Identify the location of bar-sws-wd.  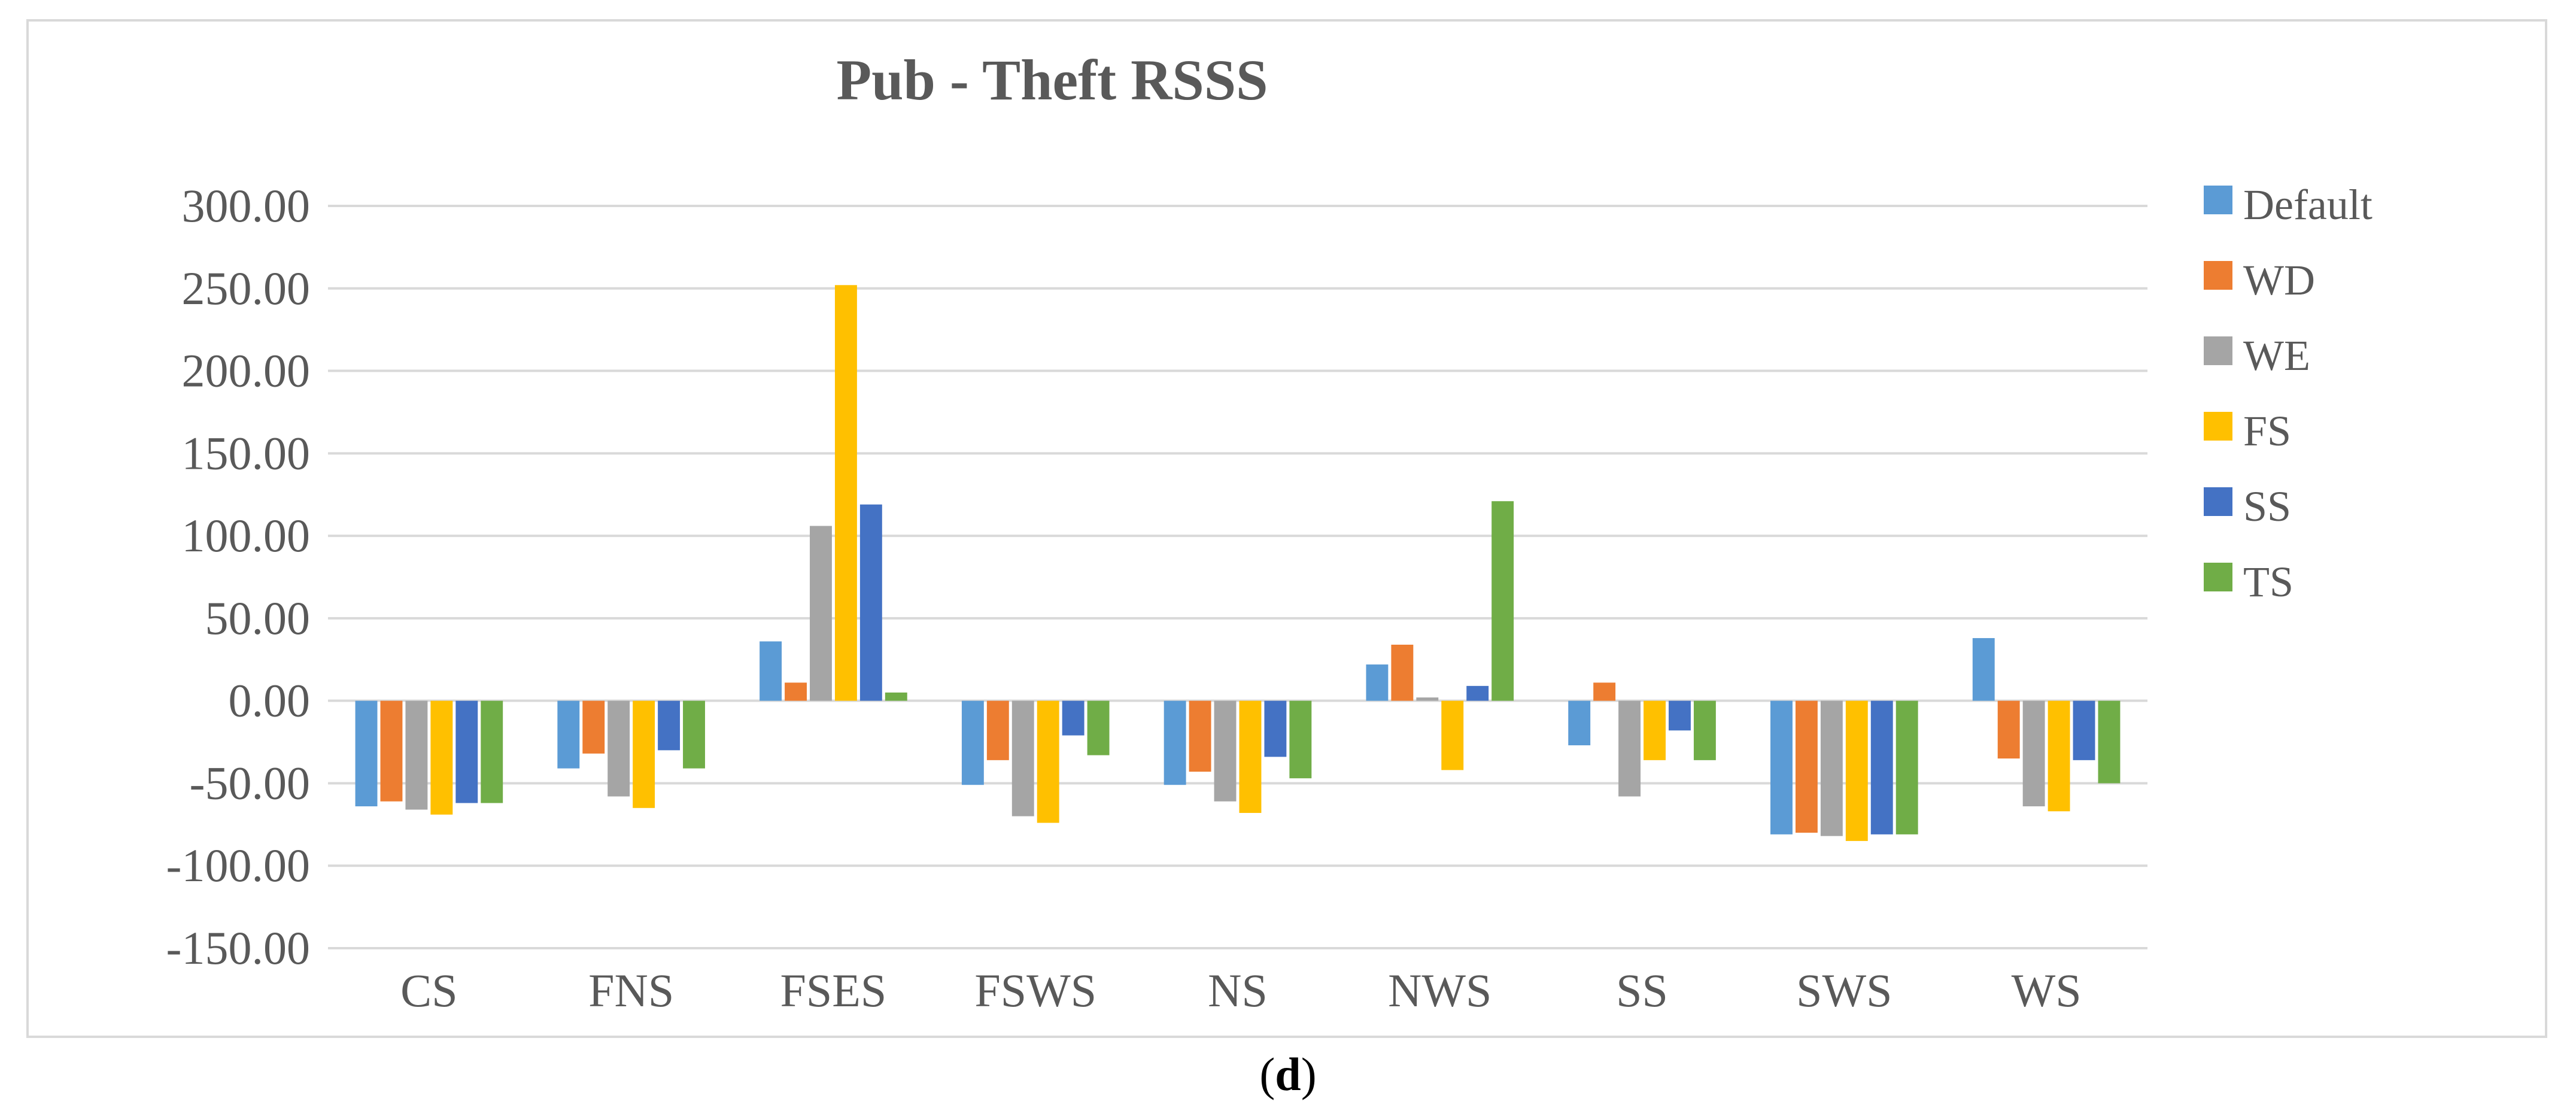
(1806, 766).